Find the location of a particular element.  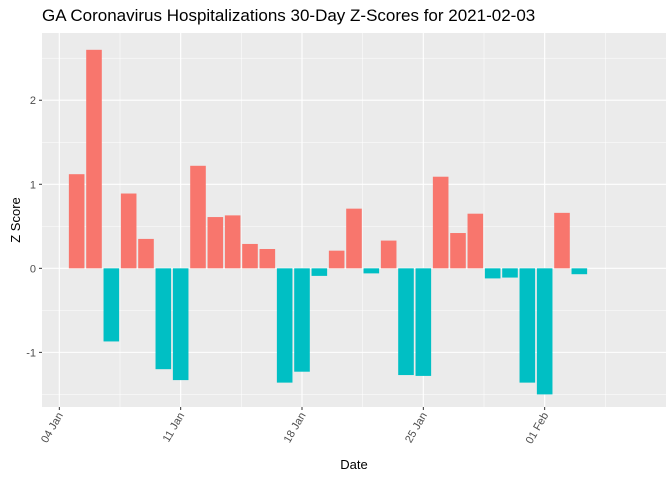

y-tick-label: 1 is located at coordinates (33, 185).